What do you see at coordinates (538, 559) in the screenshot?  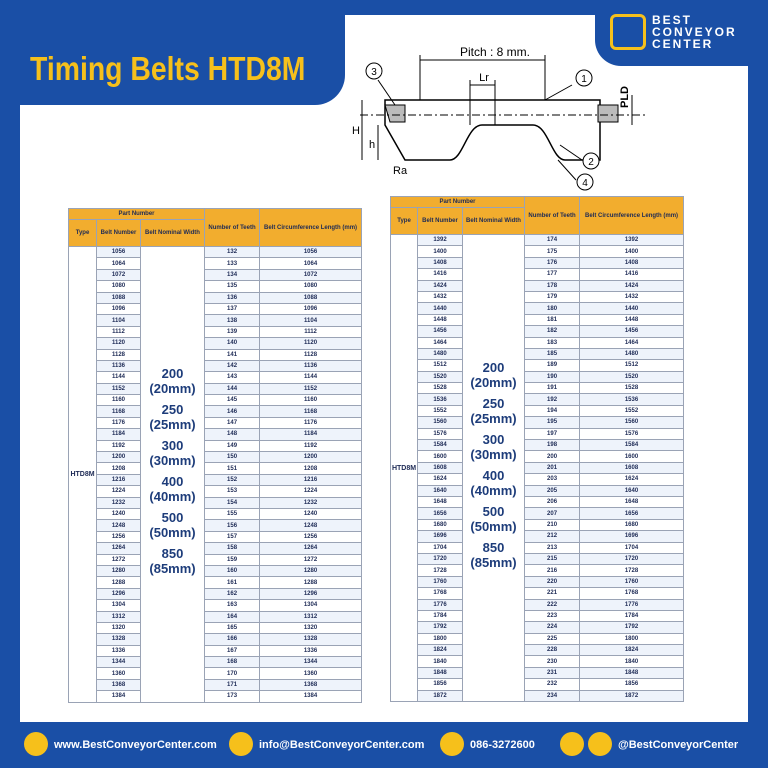 I see `table-row: 1720 215 1720` at bounding box center [538, 559].